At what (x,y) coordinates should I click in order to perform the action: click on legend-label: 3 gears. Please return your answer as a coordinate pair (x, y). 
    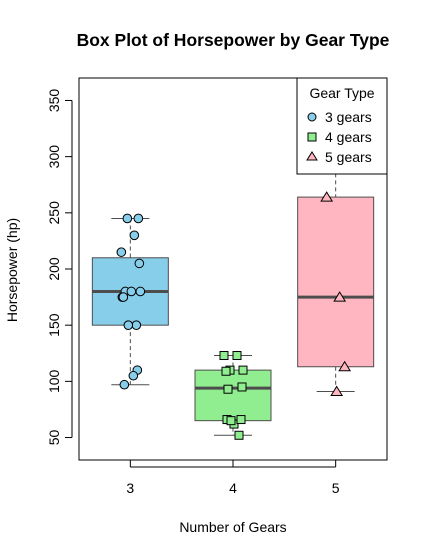
    Looking at the image, I should click on (348, 117).